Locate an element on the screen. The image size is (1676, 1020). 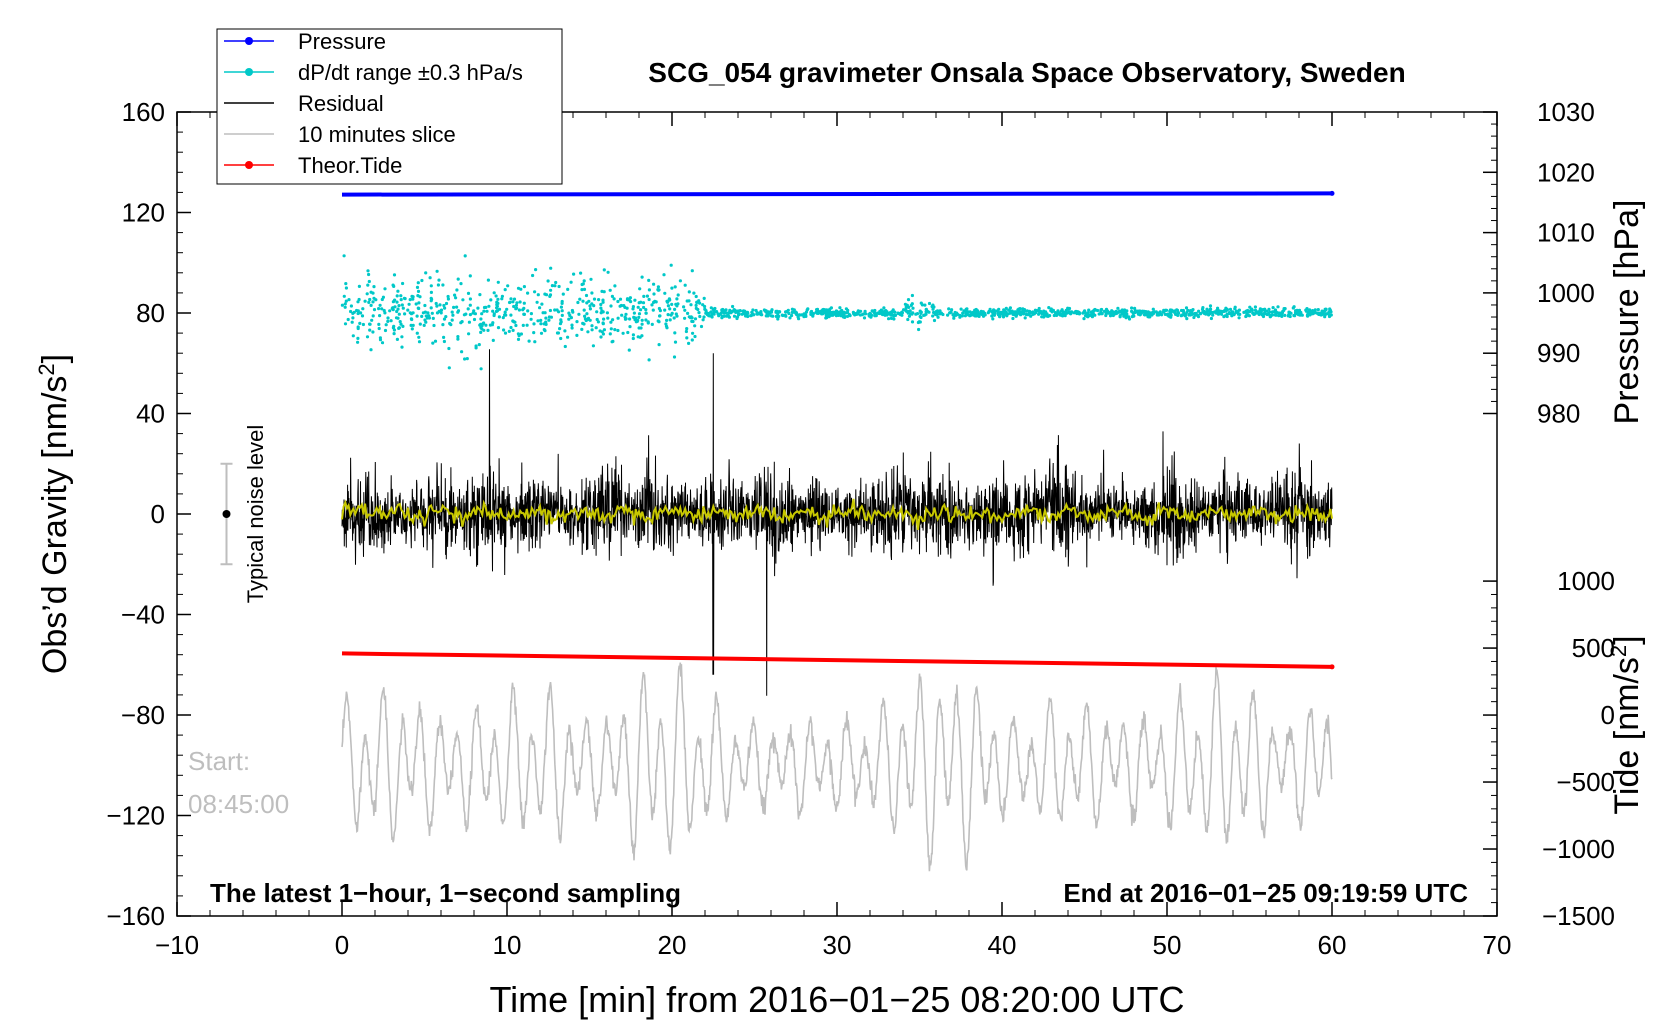
legend-label: 10 minutes slice is located at coordinates (377, 134).